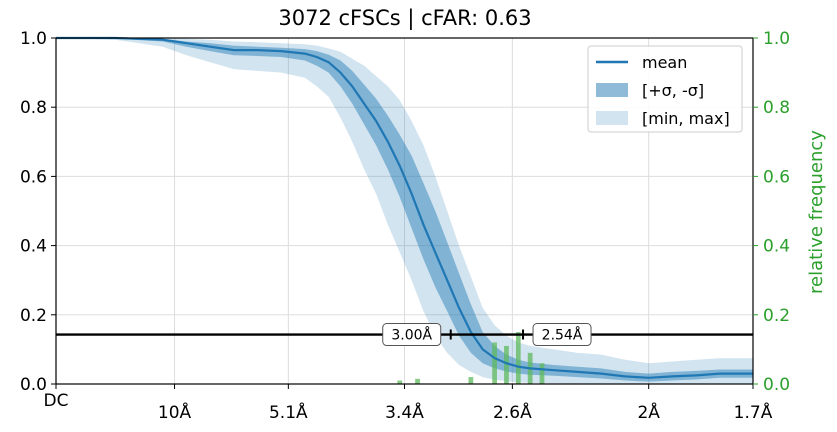  What do you see at coordinates (33, 385) in the screenshot?
I see `y-tick-label: 0.0` at bounding box center [33, 385].